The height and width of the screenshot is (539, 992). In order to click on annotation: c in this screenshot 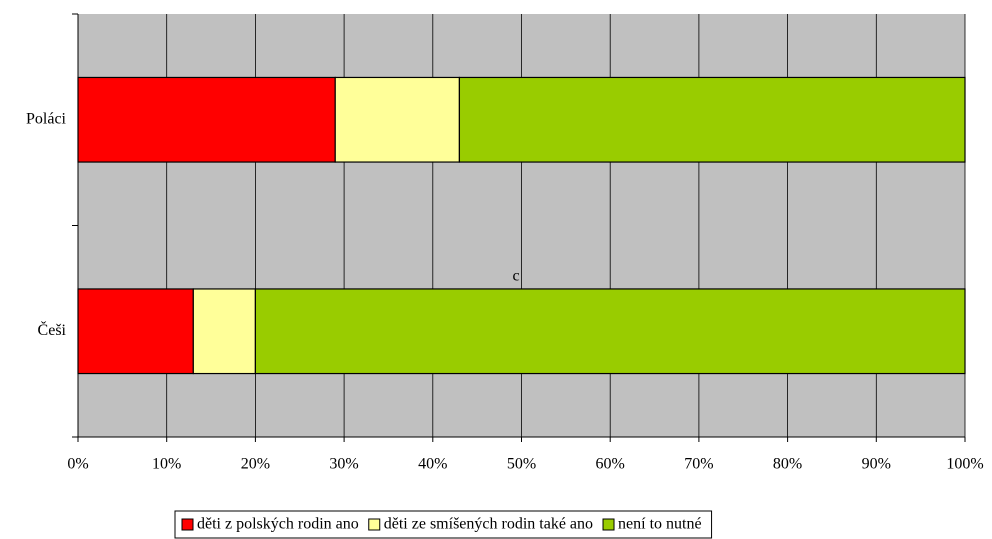, I will do `click(515, 276)`.